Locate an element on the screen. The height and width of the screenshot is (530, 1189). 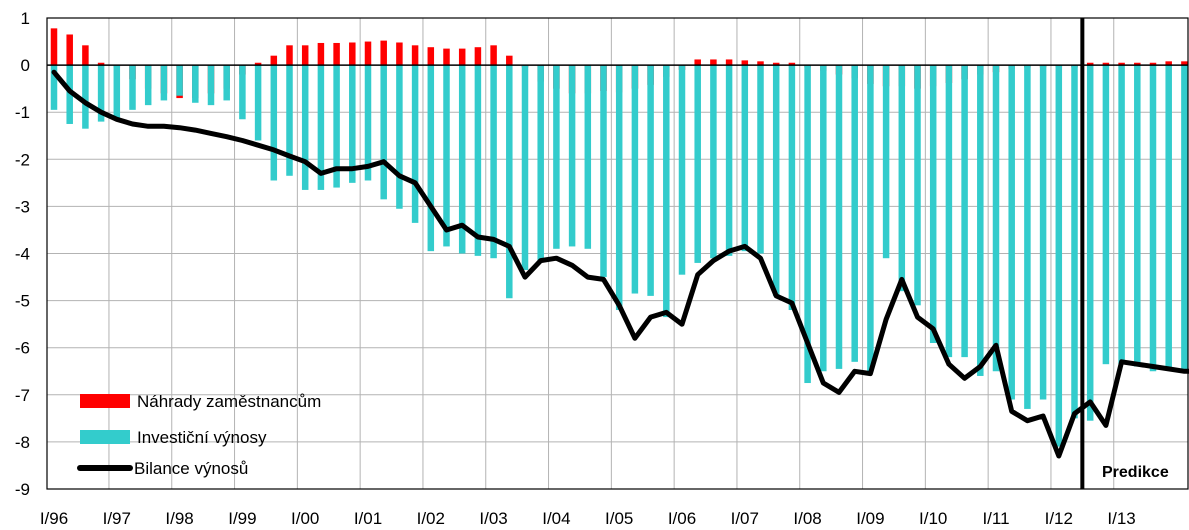
y-tick-label: -1 is located at coordinates (22, 112).